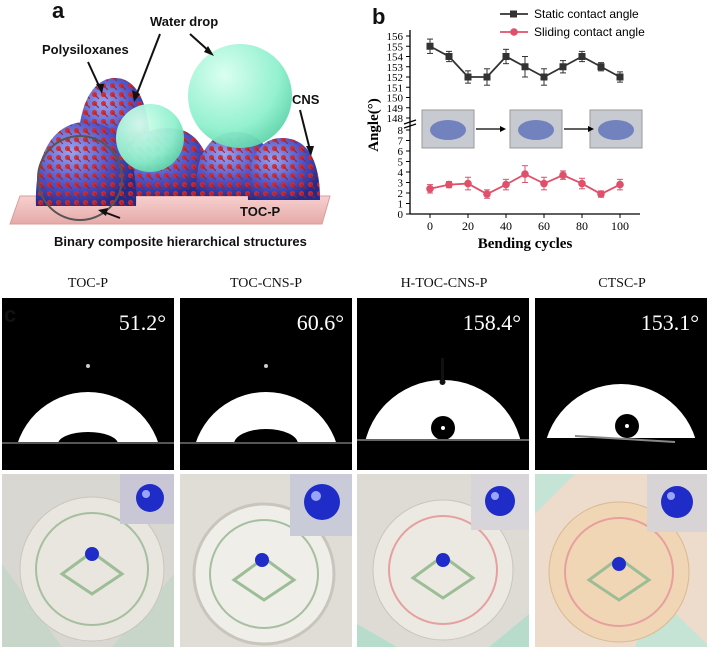 The image size is (709, 649). What do you see at coordinates (395, 78) in the screenshot?
I see `y-tick-label: 152` at bounding box center [395, 78].